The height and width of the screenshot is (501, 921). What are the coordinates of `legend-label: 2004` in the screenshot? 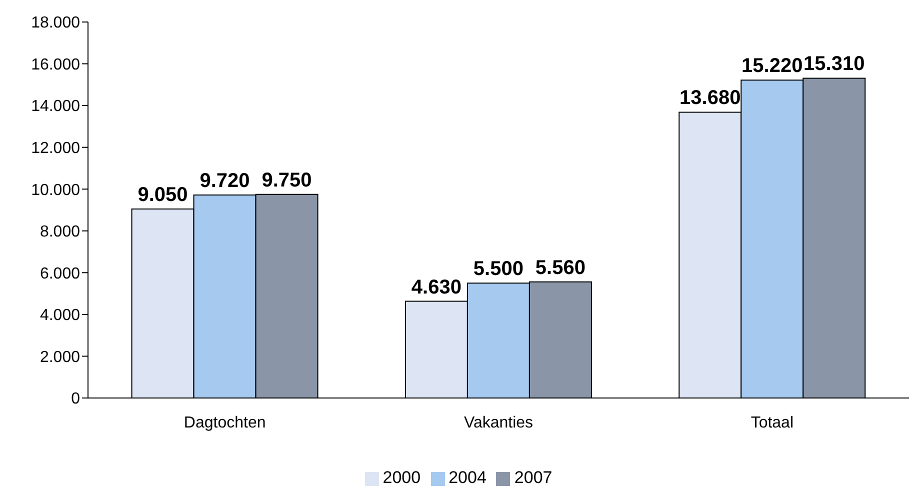 It's located at (467, 477).